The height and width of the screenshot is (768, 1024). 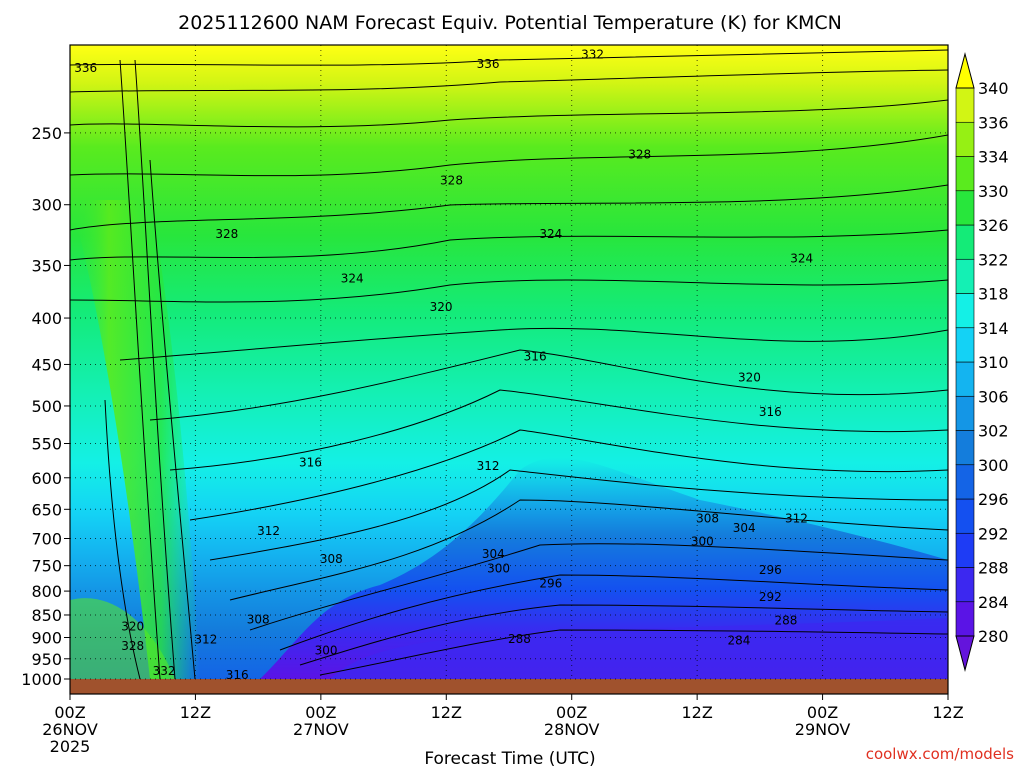 I want to click on x-tick-label: 26NOV, so click(x=70, y=729).